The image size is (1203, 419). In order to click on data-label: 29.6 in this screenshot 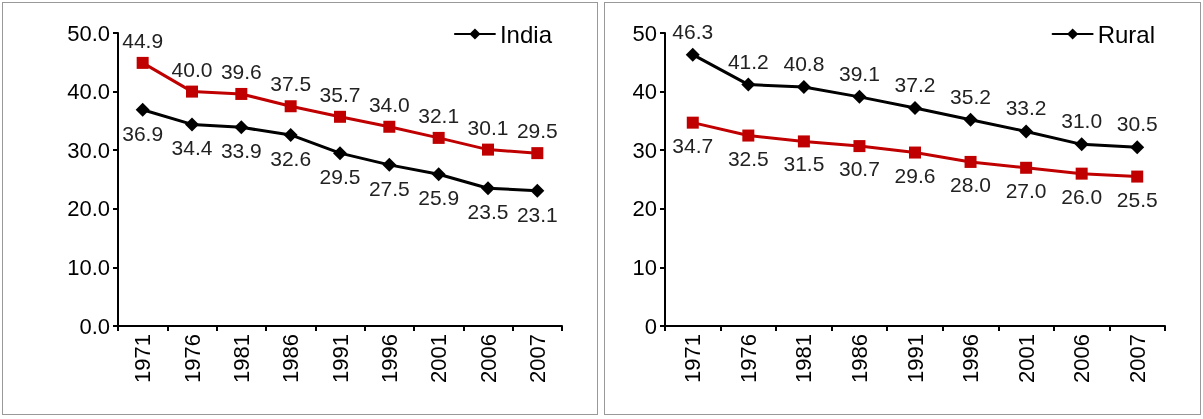, I will do `click(915, 175)`.